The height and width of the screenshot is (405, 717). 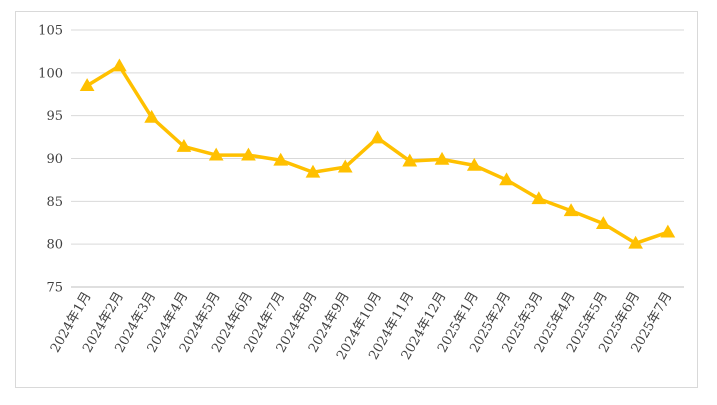 I want to click on y-tick-label: 105, so click(x=50, y=31).